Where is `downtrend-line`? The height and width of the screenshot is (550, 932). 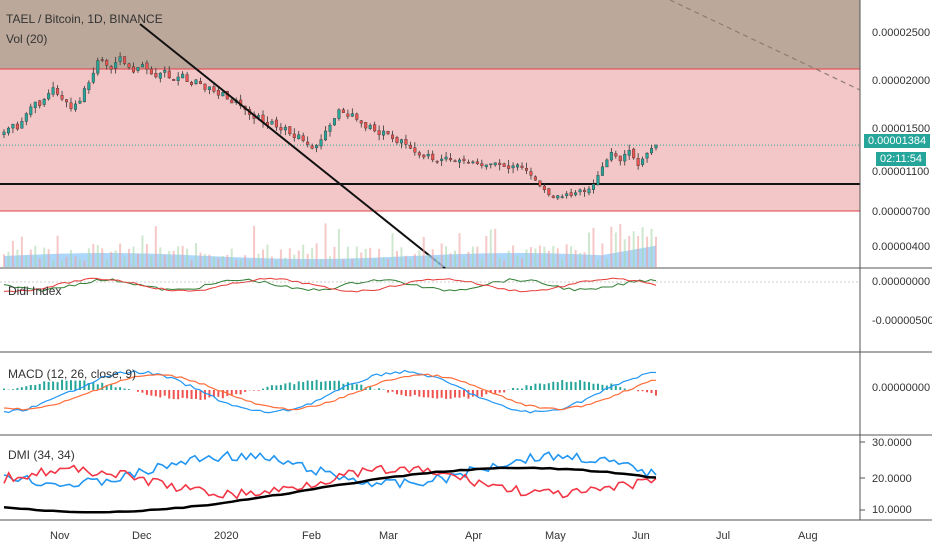 downtrend-line is located at coordinates (292, 146).